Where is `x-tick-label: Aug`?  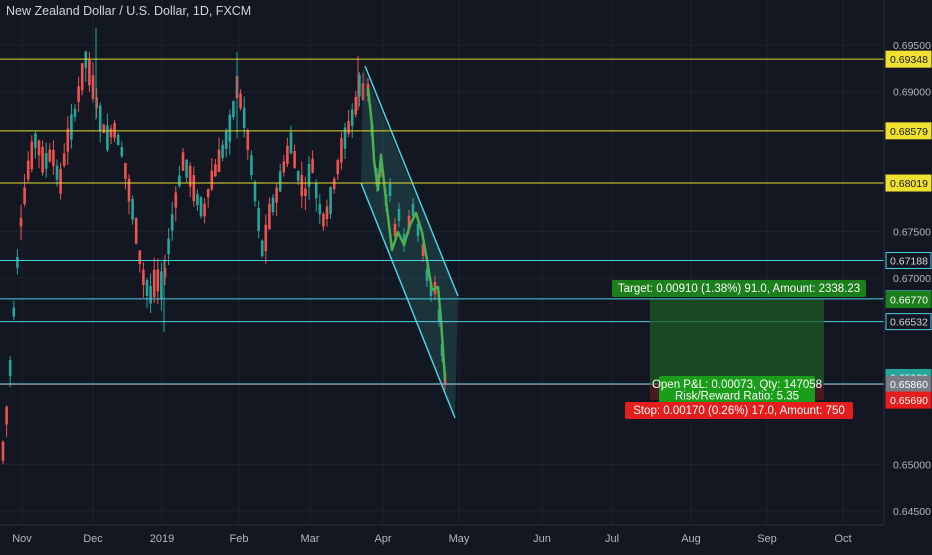
x-tick-label: Aug is located at coordinates (691, 539).